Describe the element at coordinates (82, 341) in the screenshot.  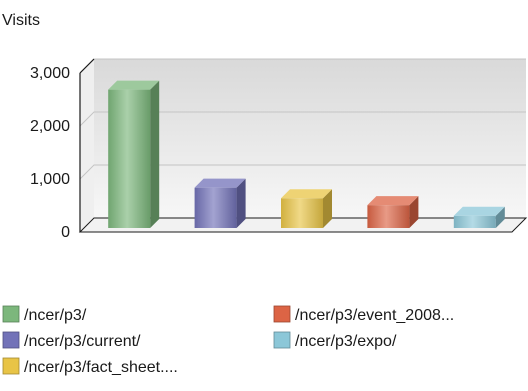
I see `legend-label: /ncer/p3/current/` at that location.